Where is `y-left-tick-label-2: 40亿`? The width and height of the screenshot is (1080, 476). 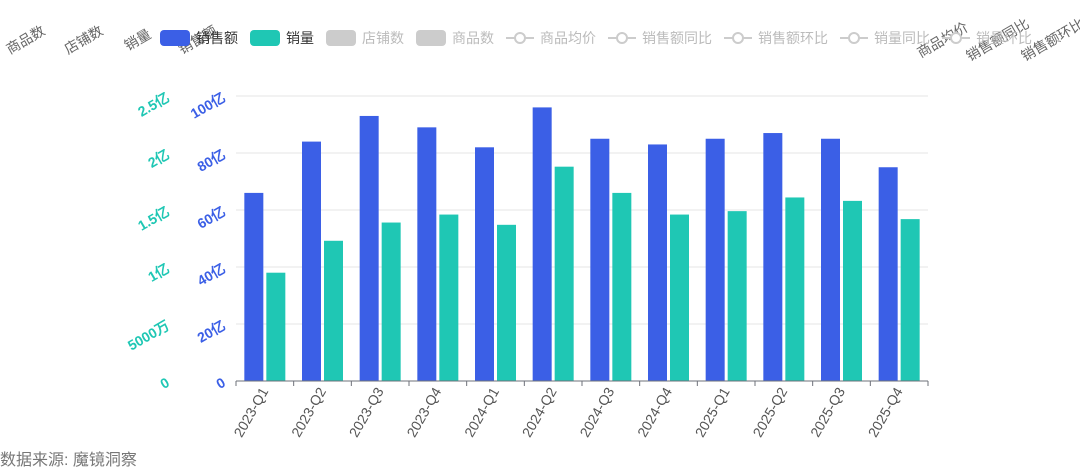 y-left-tick-label-2: 40亿 is located at coordinates (211, 274).